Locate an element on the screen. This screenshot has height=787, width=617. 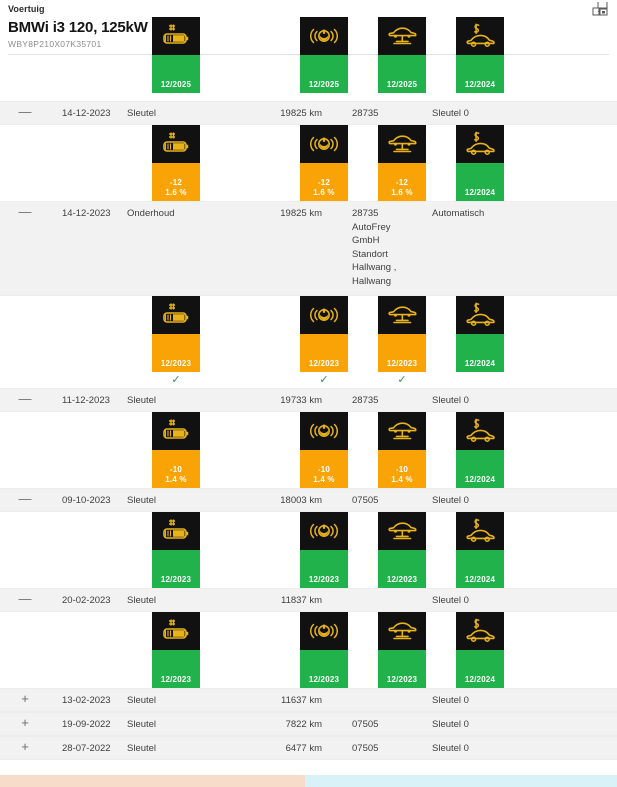
row-mileage: 18003 km is located at coordinates (301, 500).